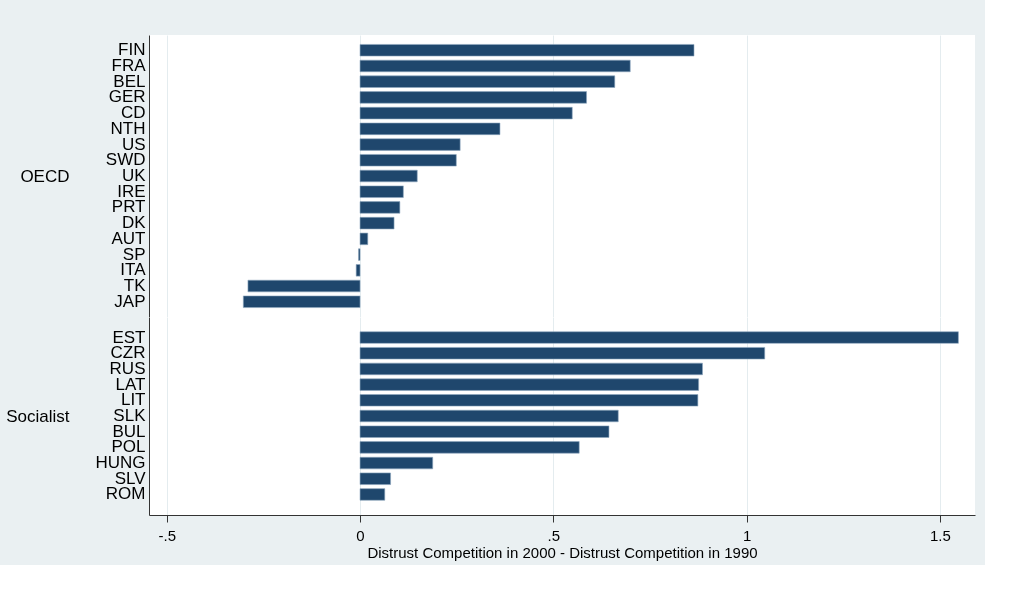 The width and height of the screenshot is (1031, 601). I want to click on y-axis-title: Socialist, so click(38, 416).